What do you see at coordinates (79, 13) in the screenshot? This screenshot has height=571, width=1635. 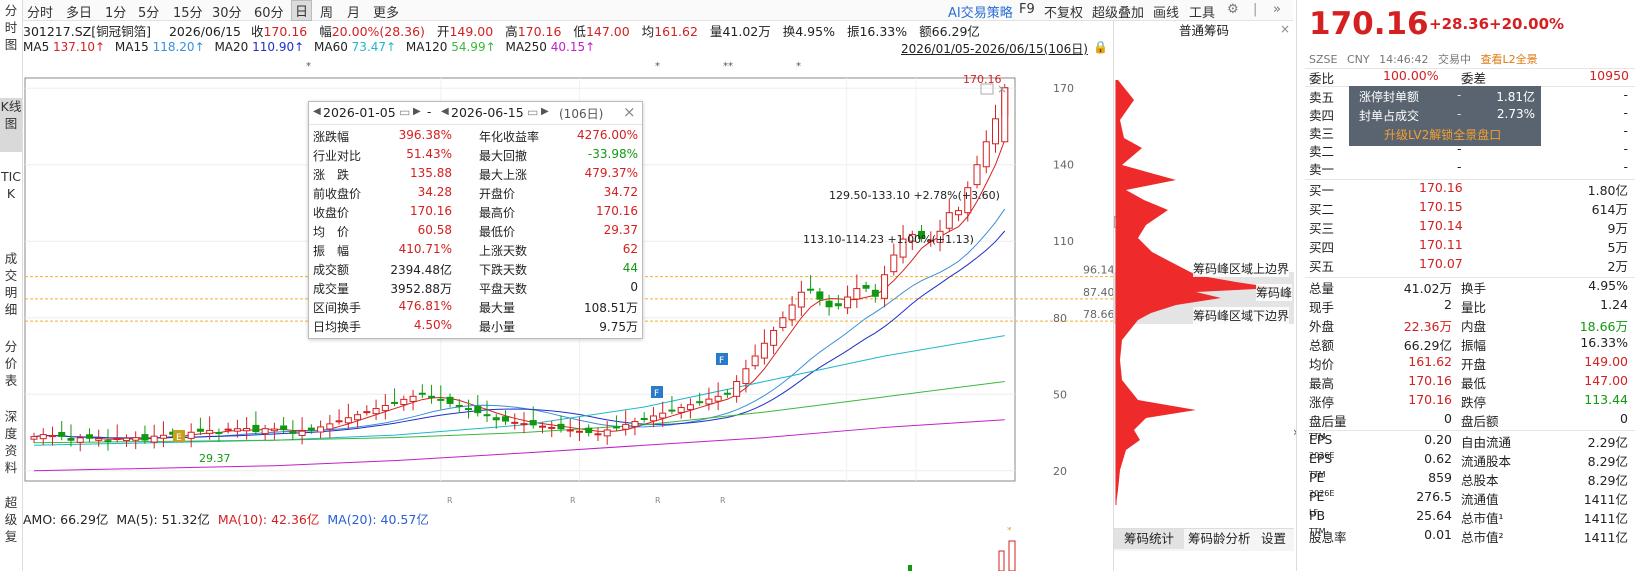 I see `period-multiday: 多日` at bounding box center [79, 13].